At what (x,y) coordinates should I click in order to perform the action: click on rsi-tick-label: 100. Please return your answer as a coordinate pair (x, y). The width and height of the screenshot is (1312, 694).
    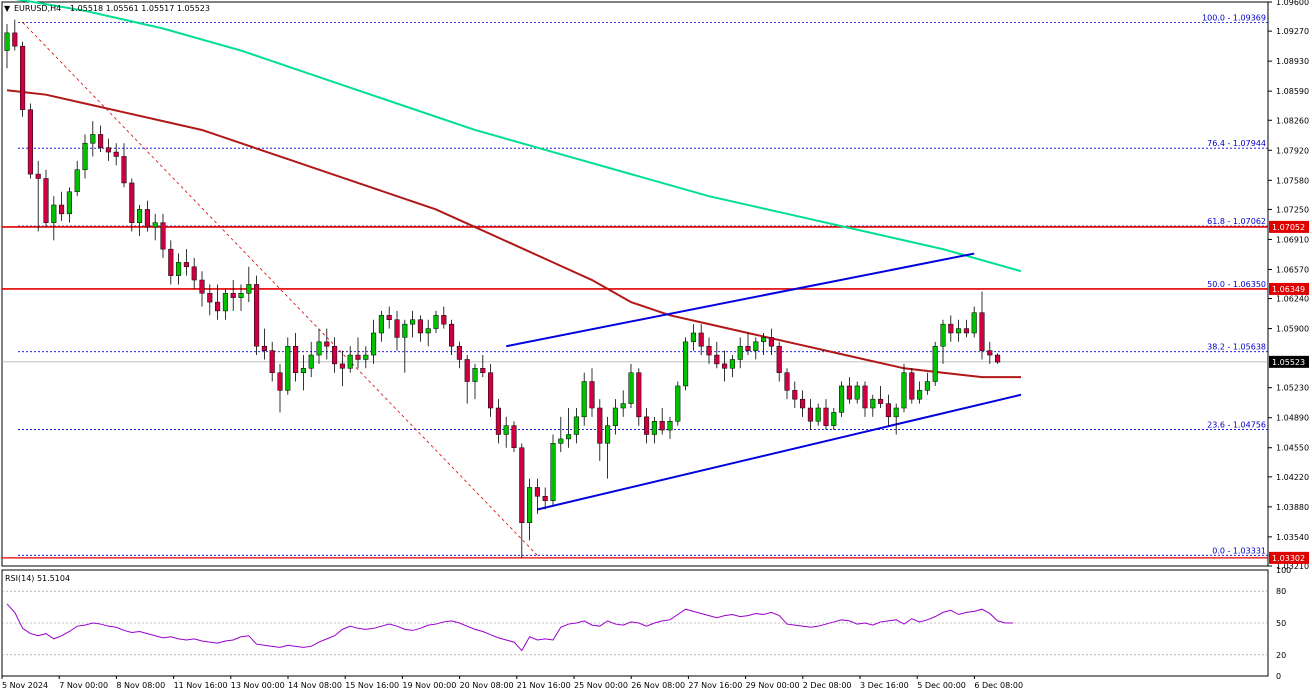
    Looking at the image, I should click on (1283, 570).